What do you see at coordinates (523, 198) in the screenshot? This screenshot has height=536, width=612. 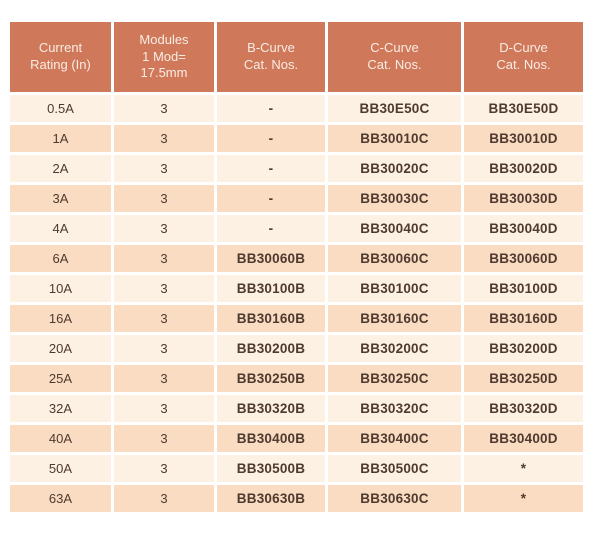 I see `cell-d-curve-cat-no: BB30030D` at bounding box center [523, 198].